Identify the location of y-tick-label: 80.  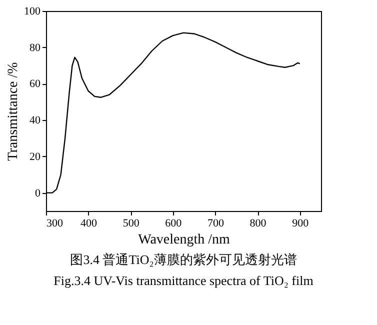
(35, 48).